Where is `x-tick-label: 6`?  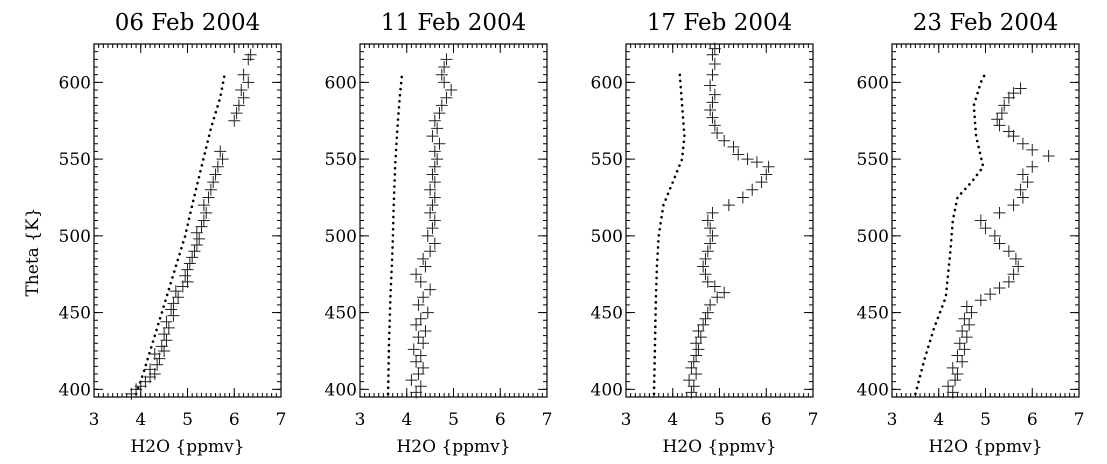 x-tick-label: 6 is located at coordinates (500, 420).